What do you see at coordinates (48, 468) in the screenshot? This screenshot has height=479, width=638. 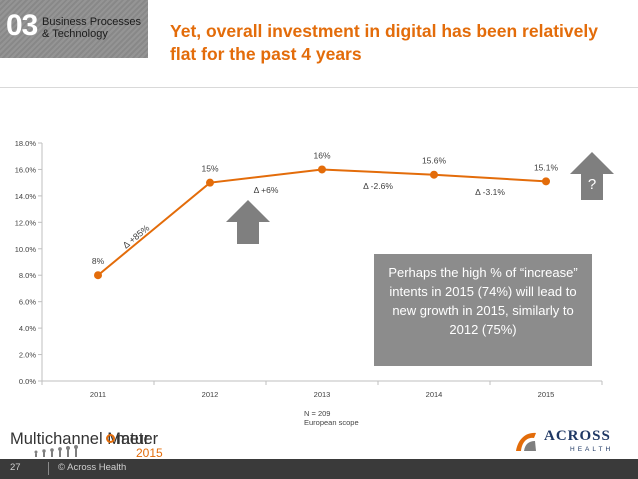 I see `footer-separator` at bounding box center [48, 468].